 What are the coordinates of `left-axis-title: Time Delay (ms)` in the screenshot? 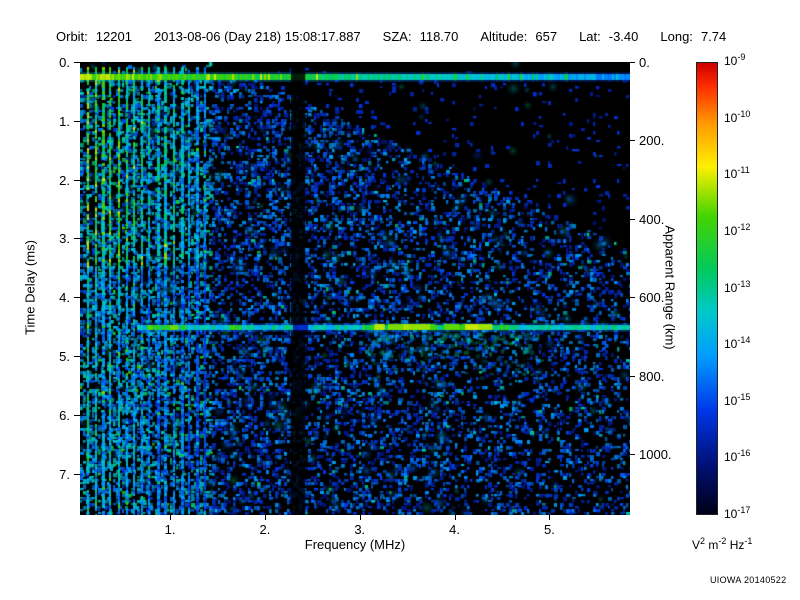 It's located at (30, 287).